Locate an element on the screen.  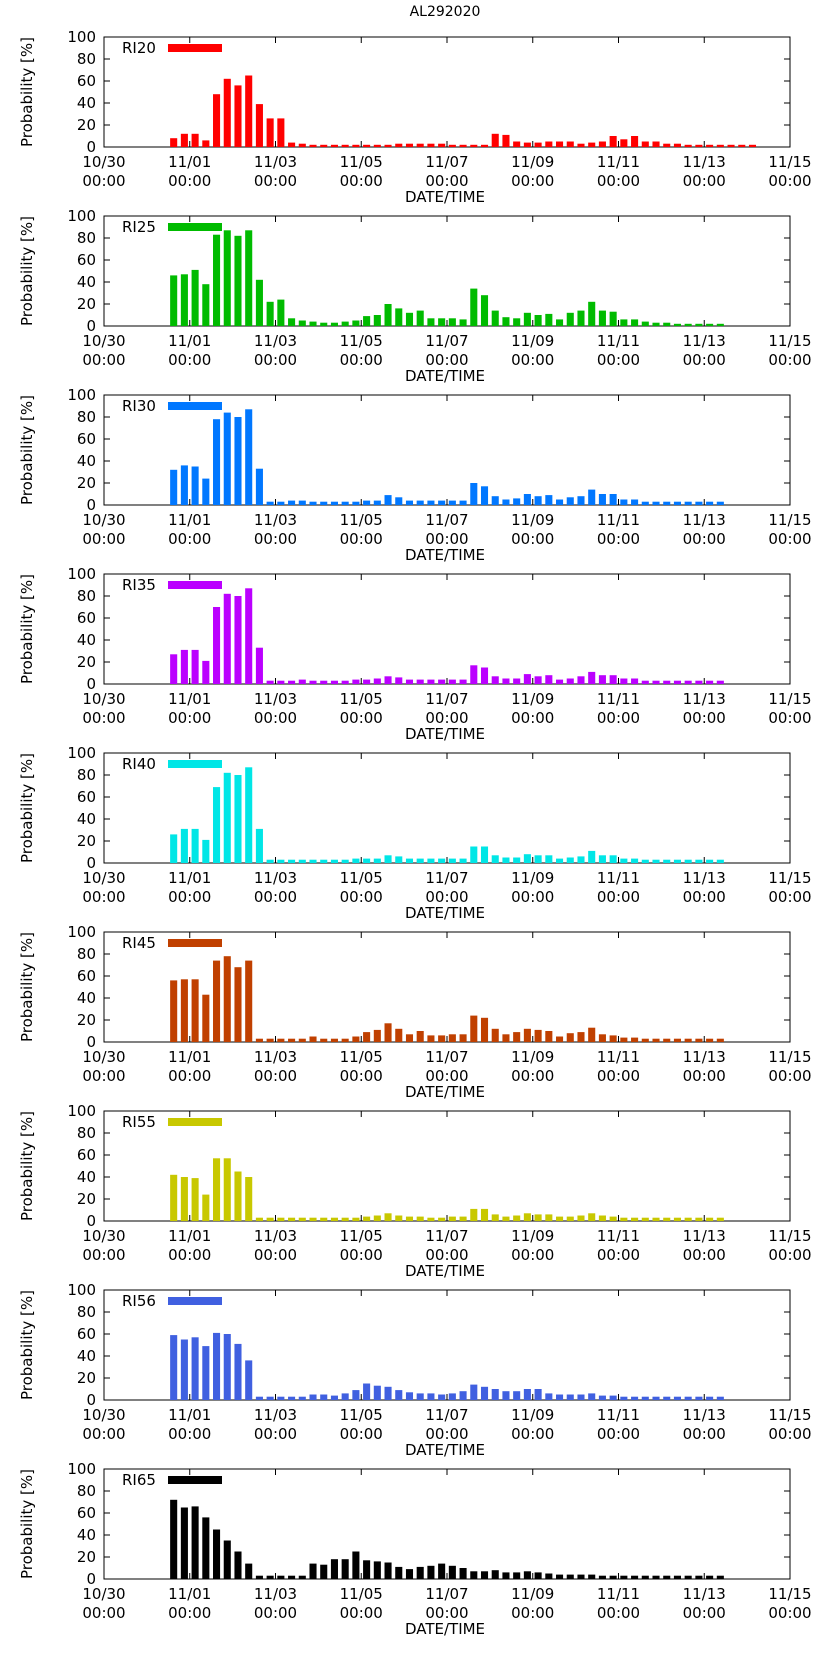
x-axis-label: DATE/TIME is located at coordinates (445, 555).